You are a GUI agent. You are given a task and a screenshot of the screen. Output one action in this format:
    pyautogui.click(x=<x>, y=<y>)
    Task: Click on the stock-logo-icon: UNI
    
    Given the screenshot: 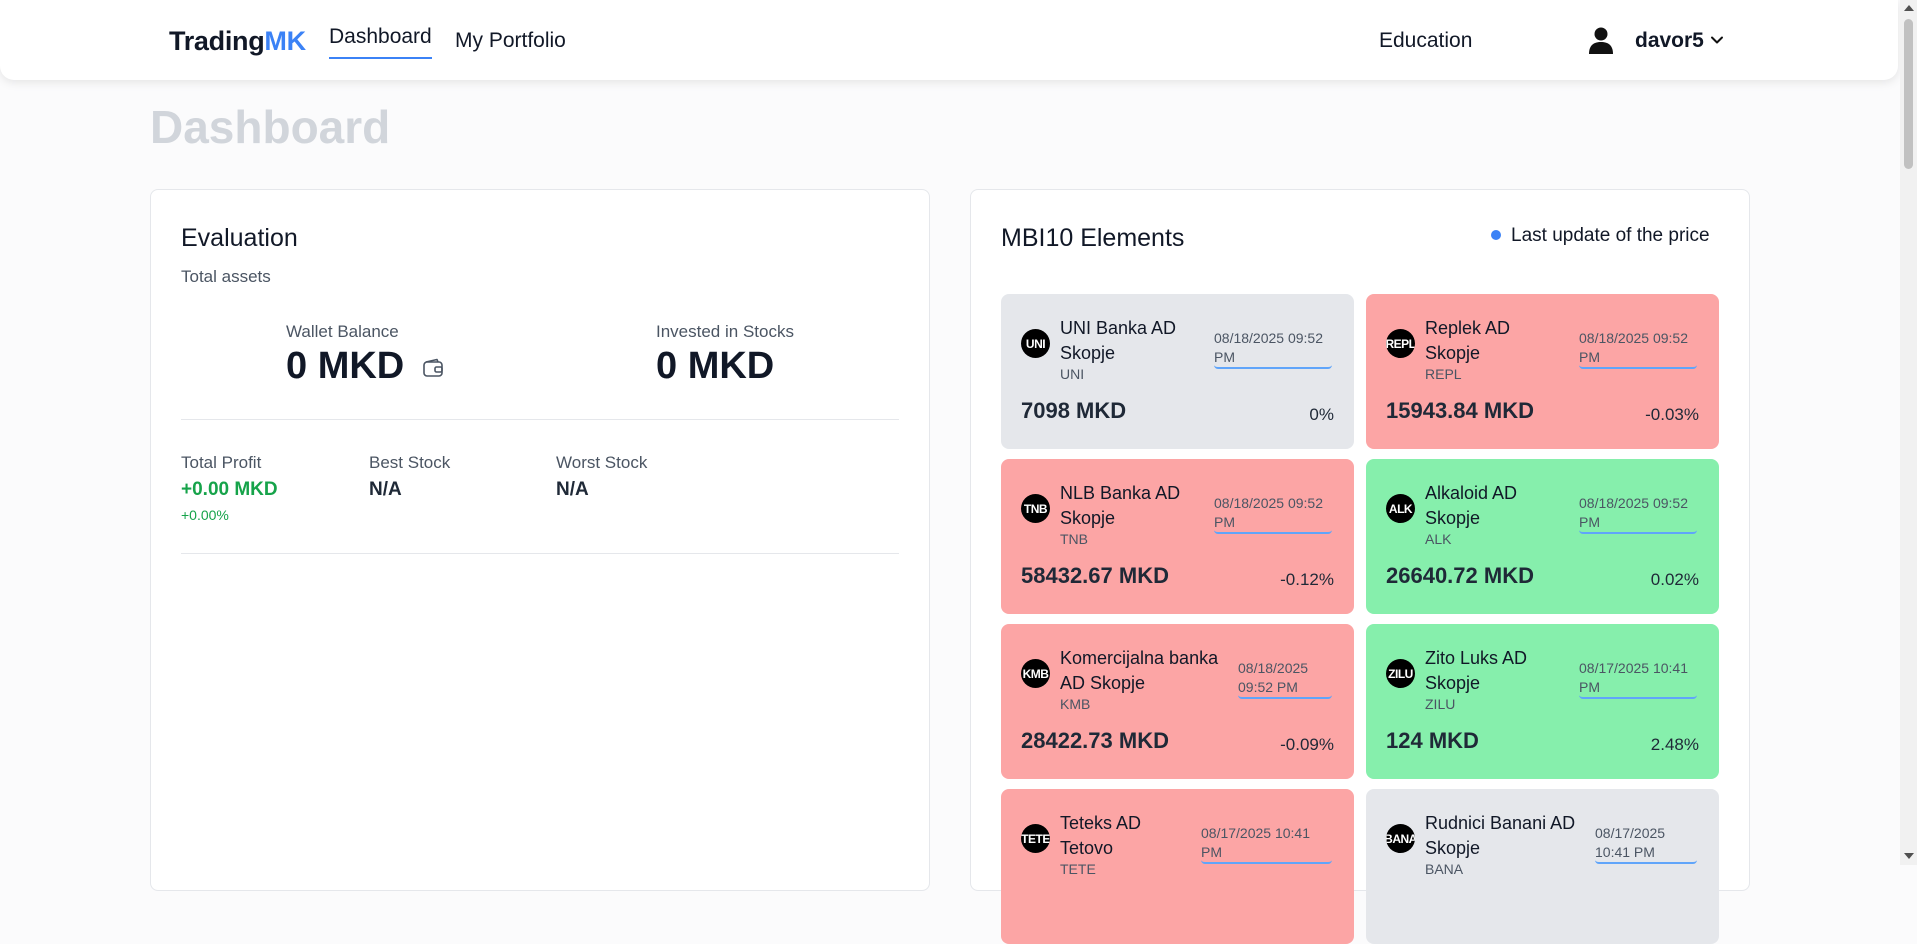 What is the action you would take?
    pyautogui.click(x=1035, y=343)
    